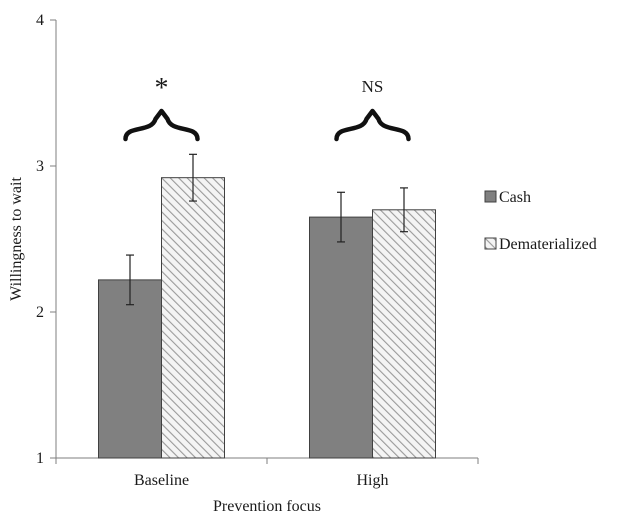 This screenshot has height=516, width=619. Describe the element at coordinates (161, 480) in the screenshot. I see `x-tick-label: Baseline` at that location.